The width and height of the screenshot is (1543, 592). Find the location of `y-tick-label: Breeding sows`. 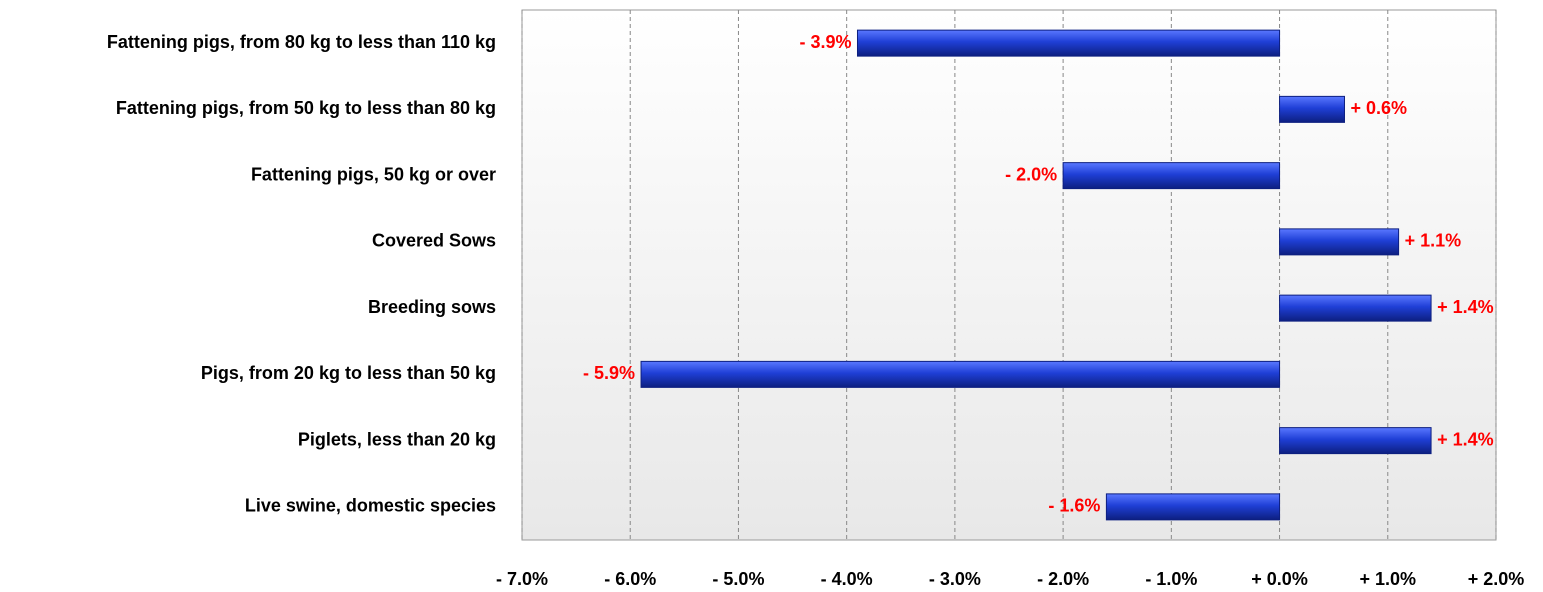

y-tick-label: Breeding sows is located at coordinates (432, 307).